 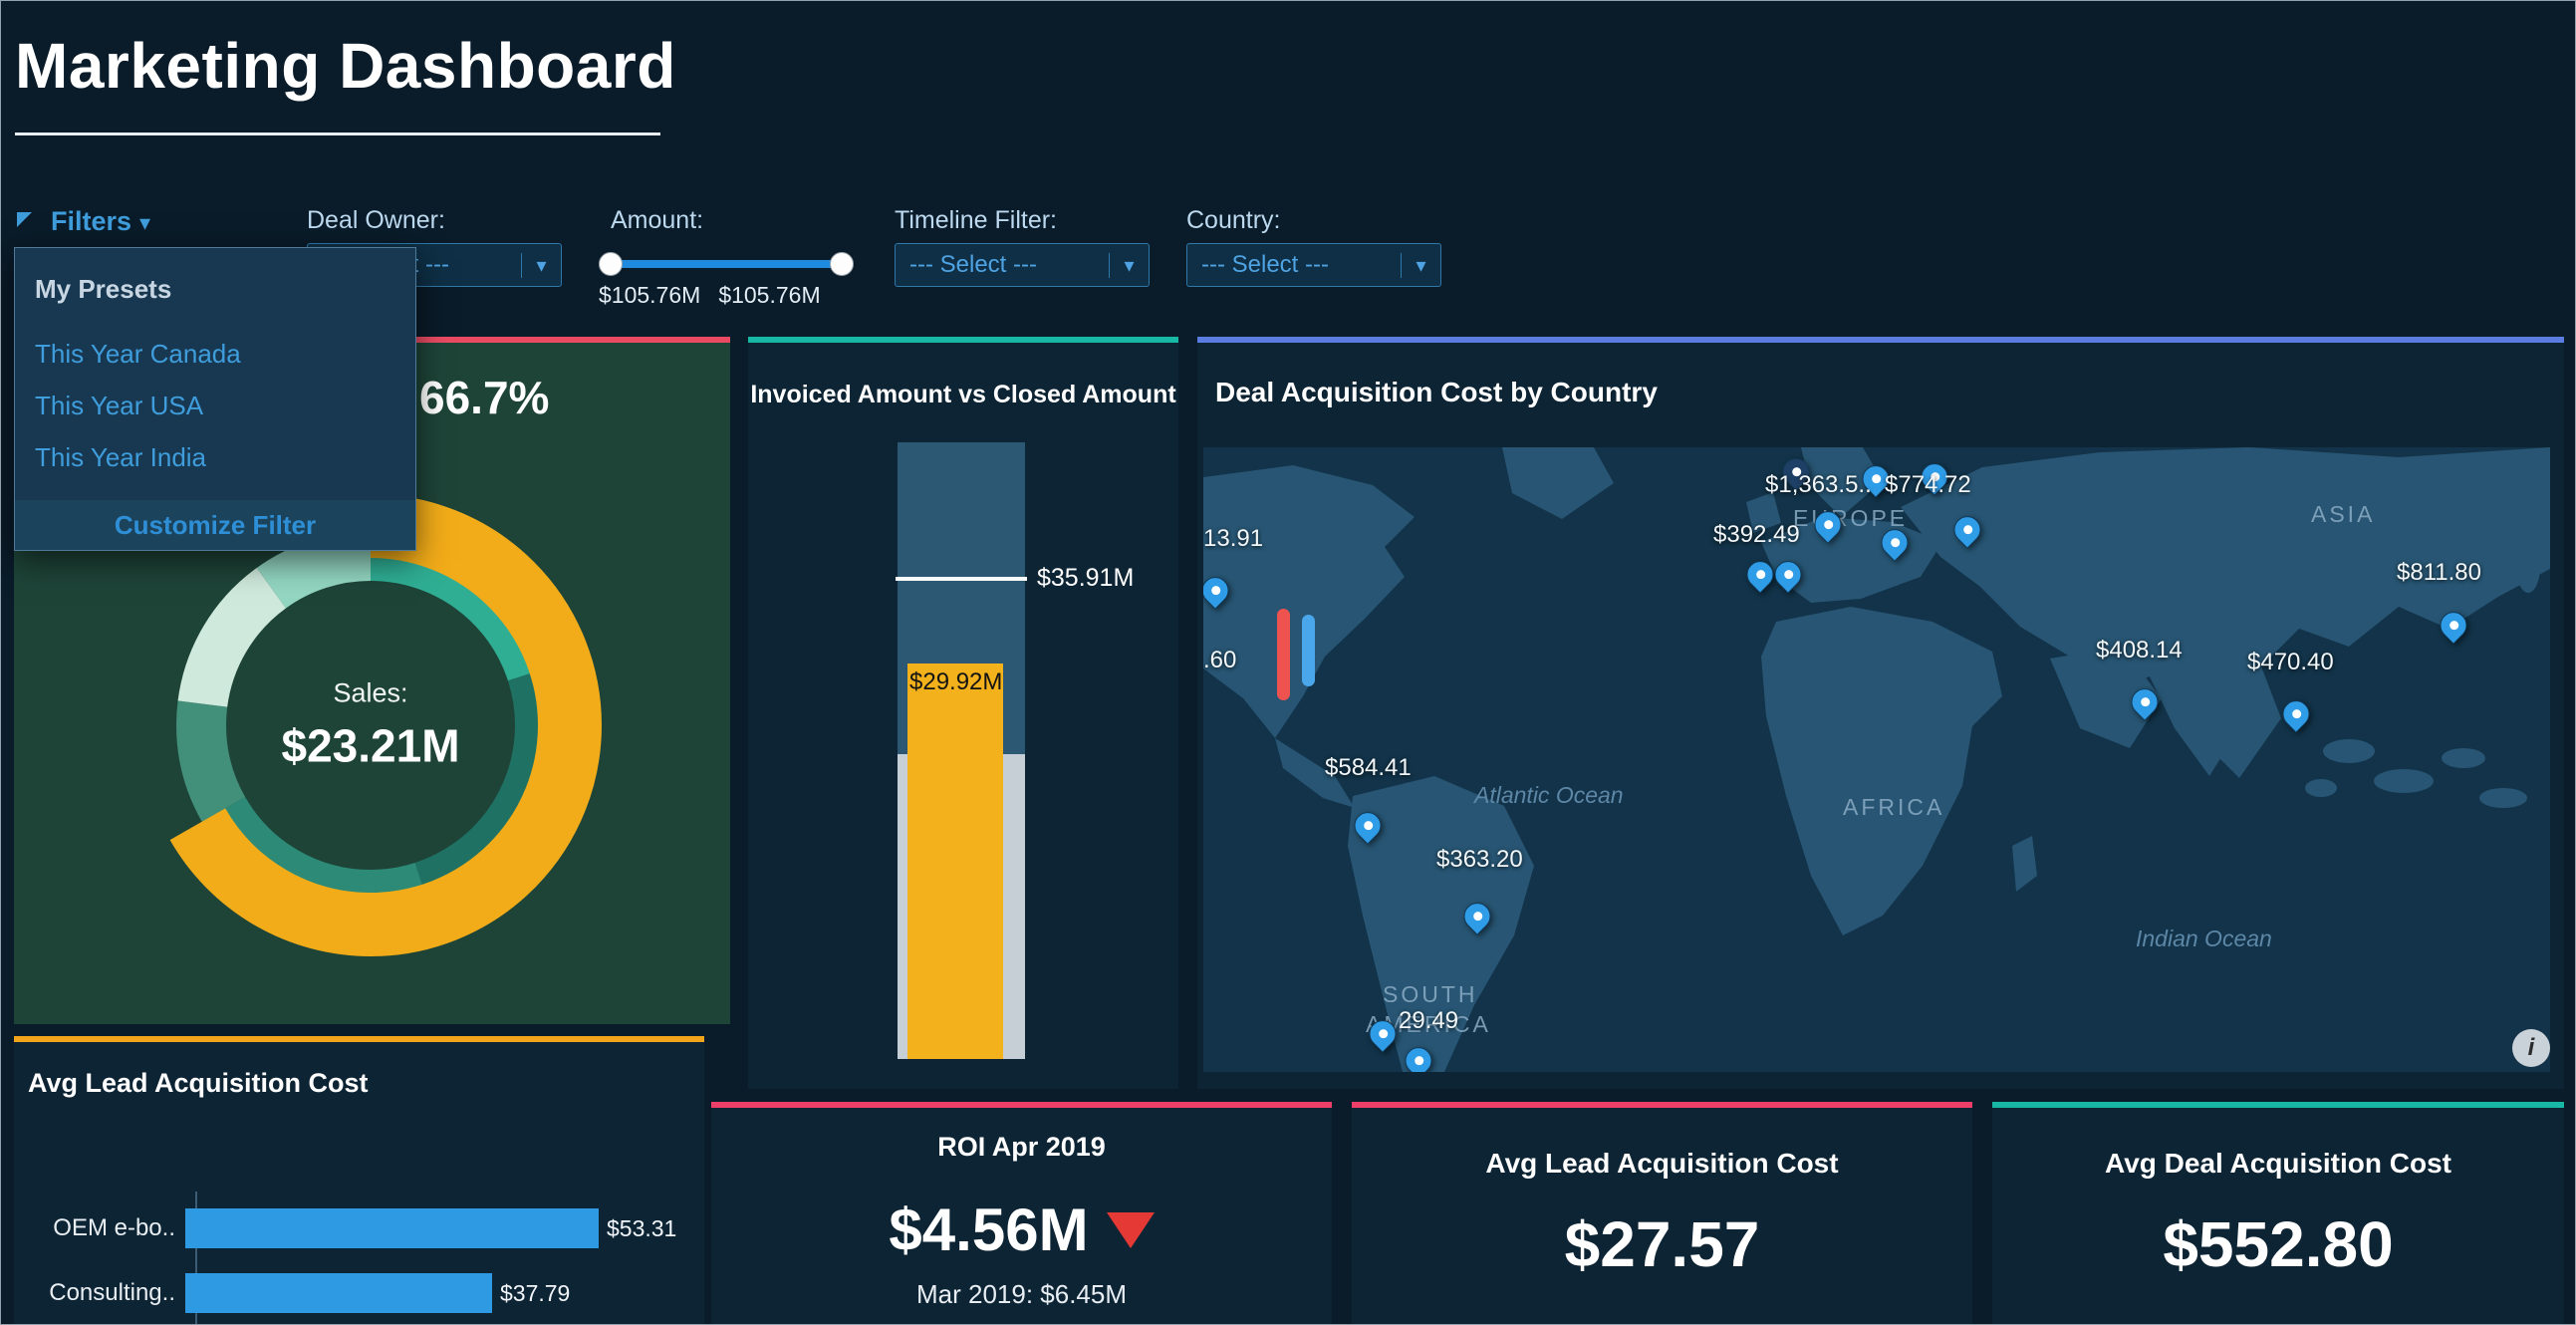 I want to click on avg-lead-value: $27.57, so click(x=1662, y=1244).